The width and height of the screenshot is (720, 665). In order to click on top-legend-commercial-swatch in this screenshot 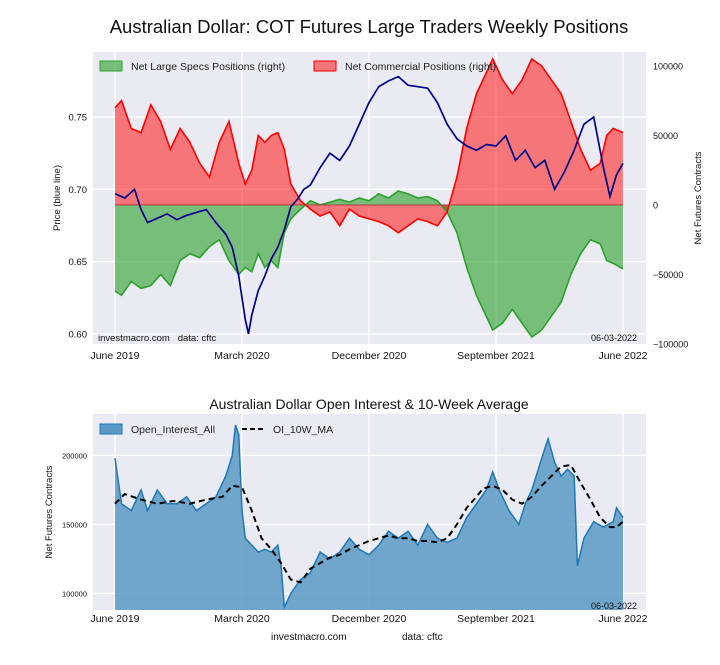, I will do `click(325, 66)`.